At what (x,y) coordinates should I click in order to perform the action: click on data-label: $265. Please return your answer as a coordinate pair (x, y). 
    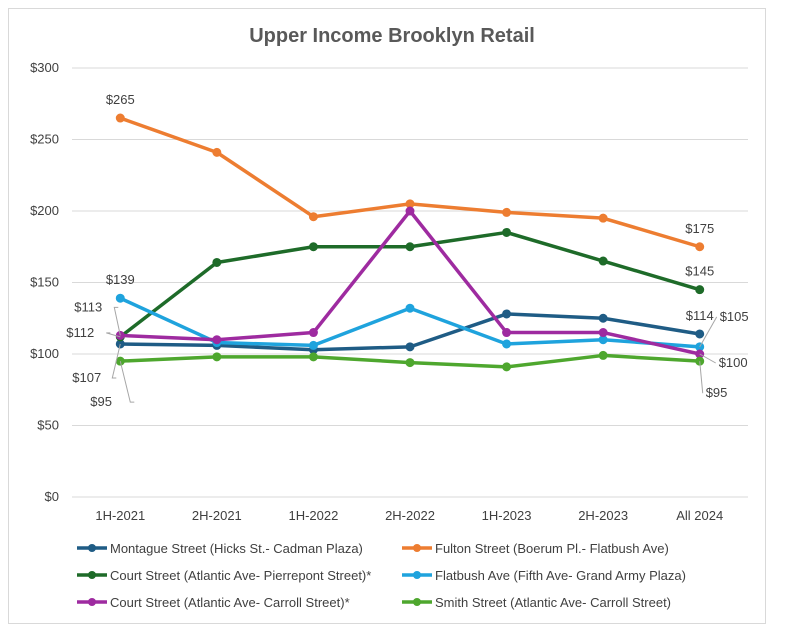
    Looking at the image, I should click on (120, 99).